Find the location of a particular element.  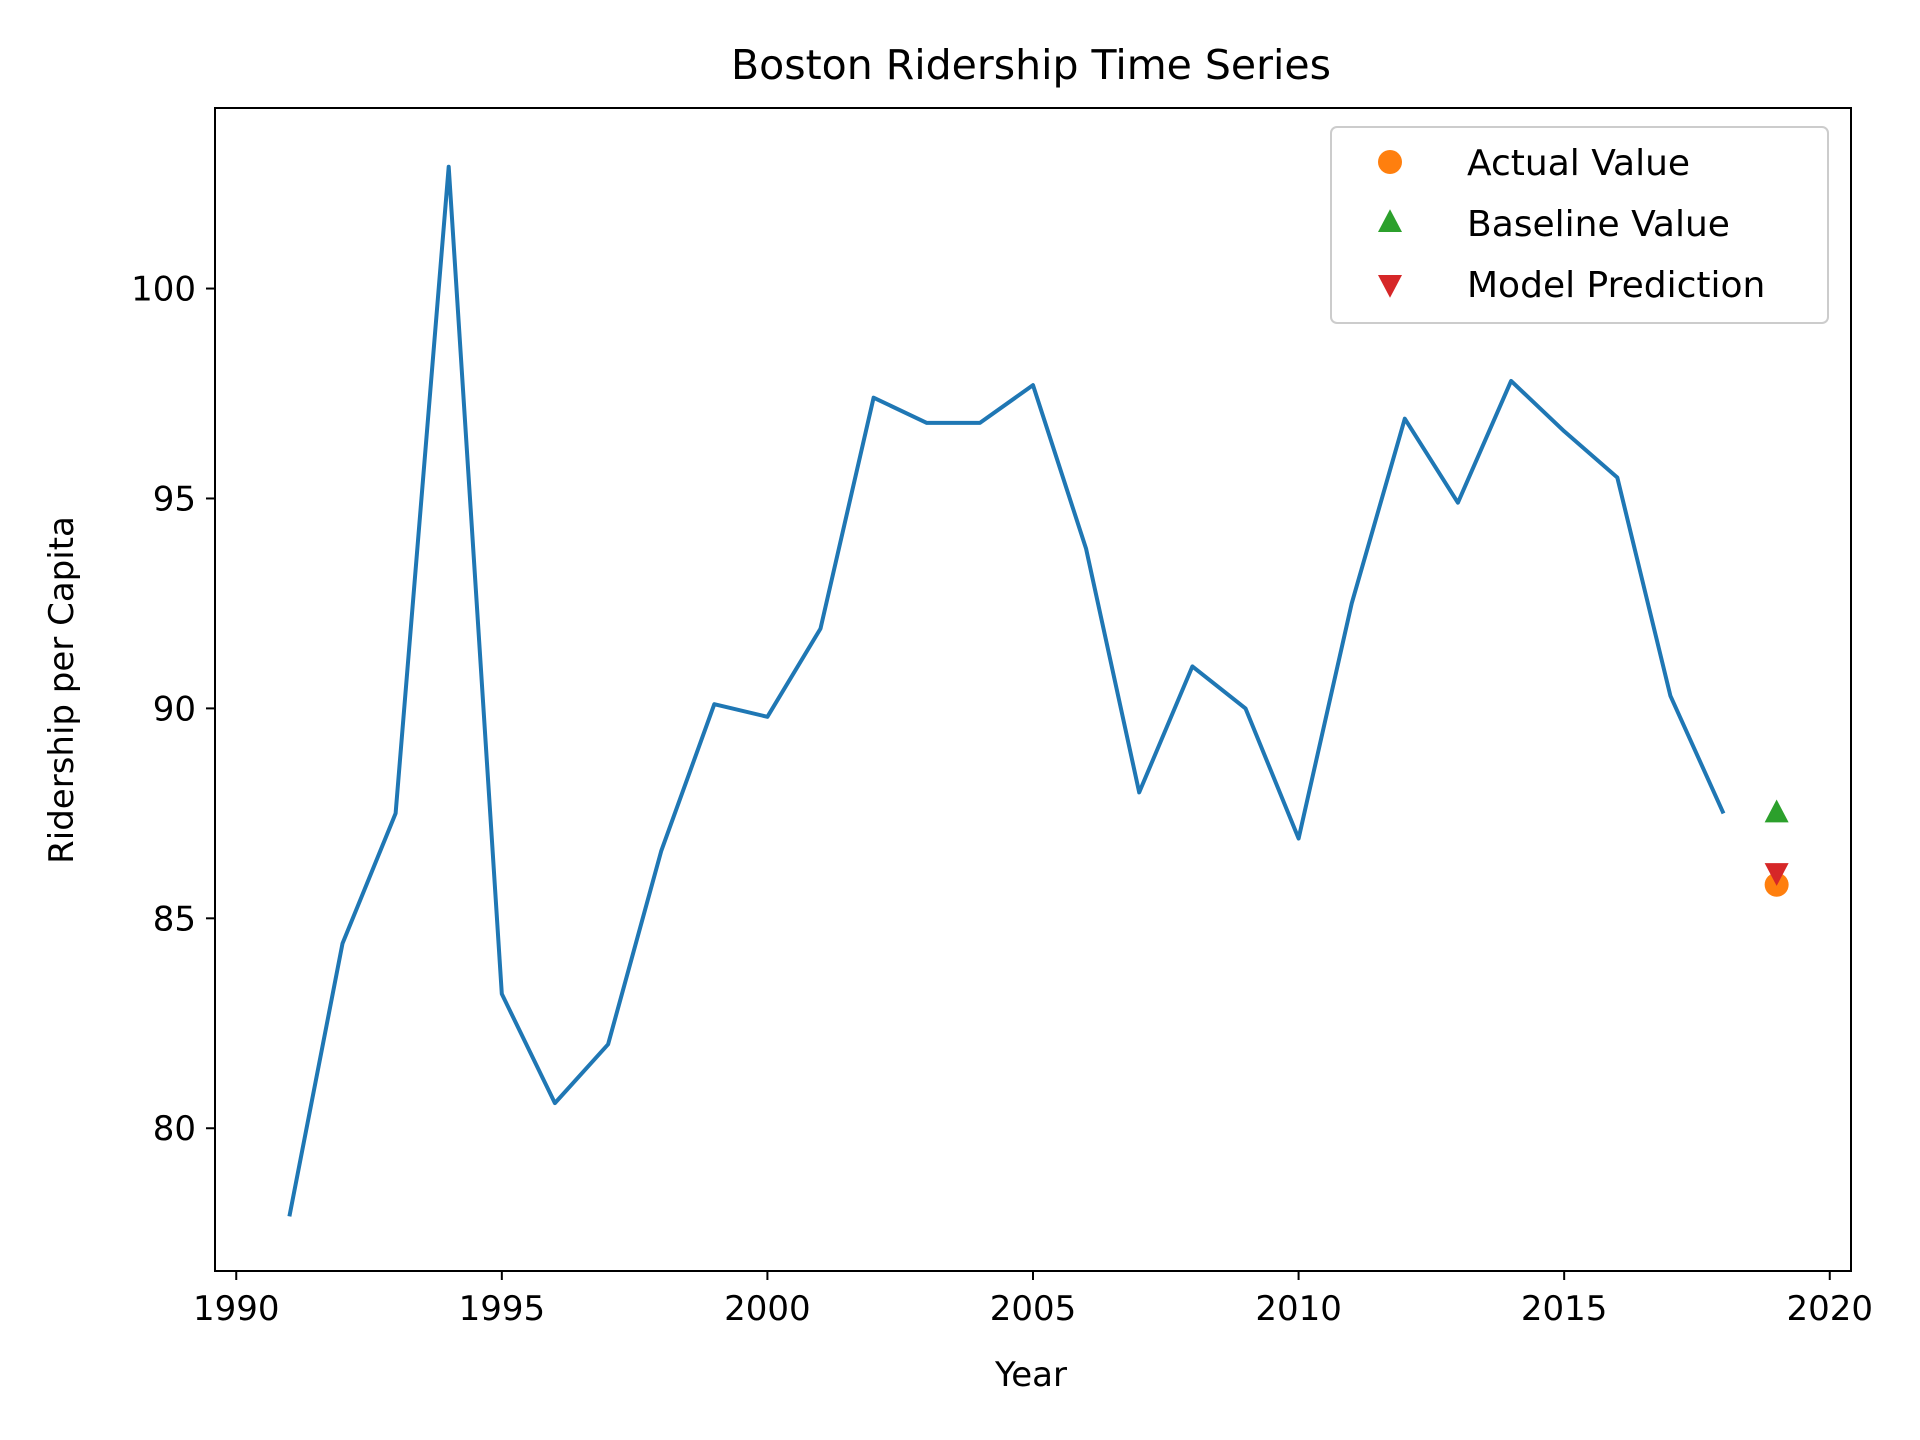

x-tick-label: 2020 is located at coordinates (1829, 1309).